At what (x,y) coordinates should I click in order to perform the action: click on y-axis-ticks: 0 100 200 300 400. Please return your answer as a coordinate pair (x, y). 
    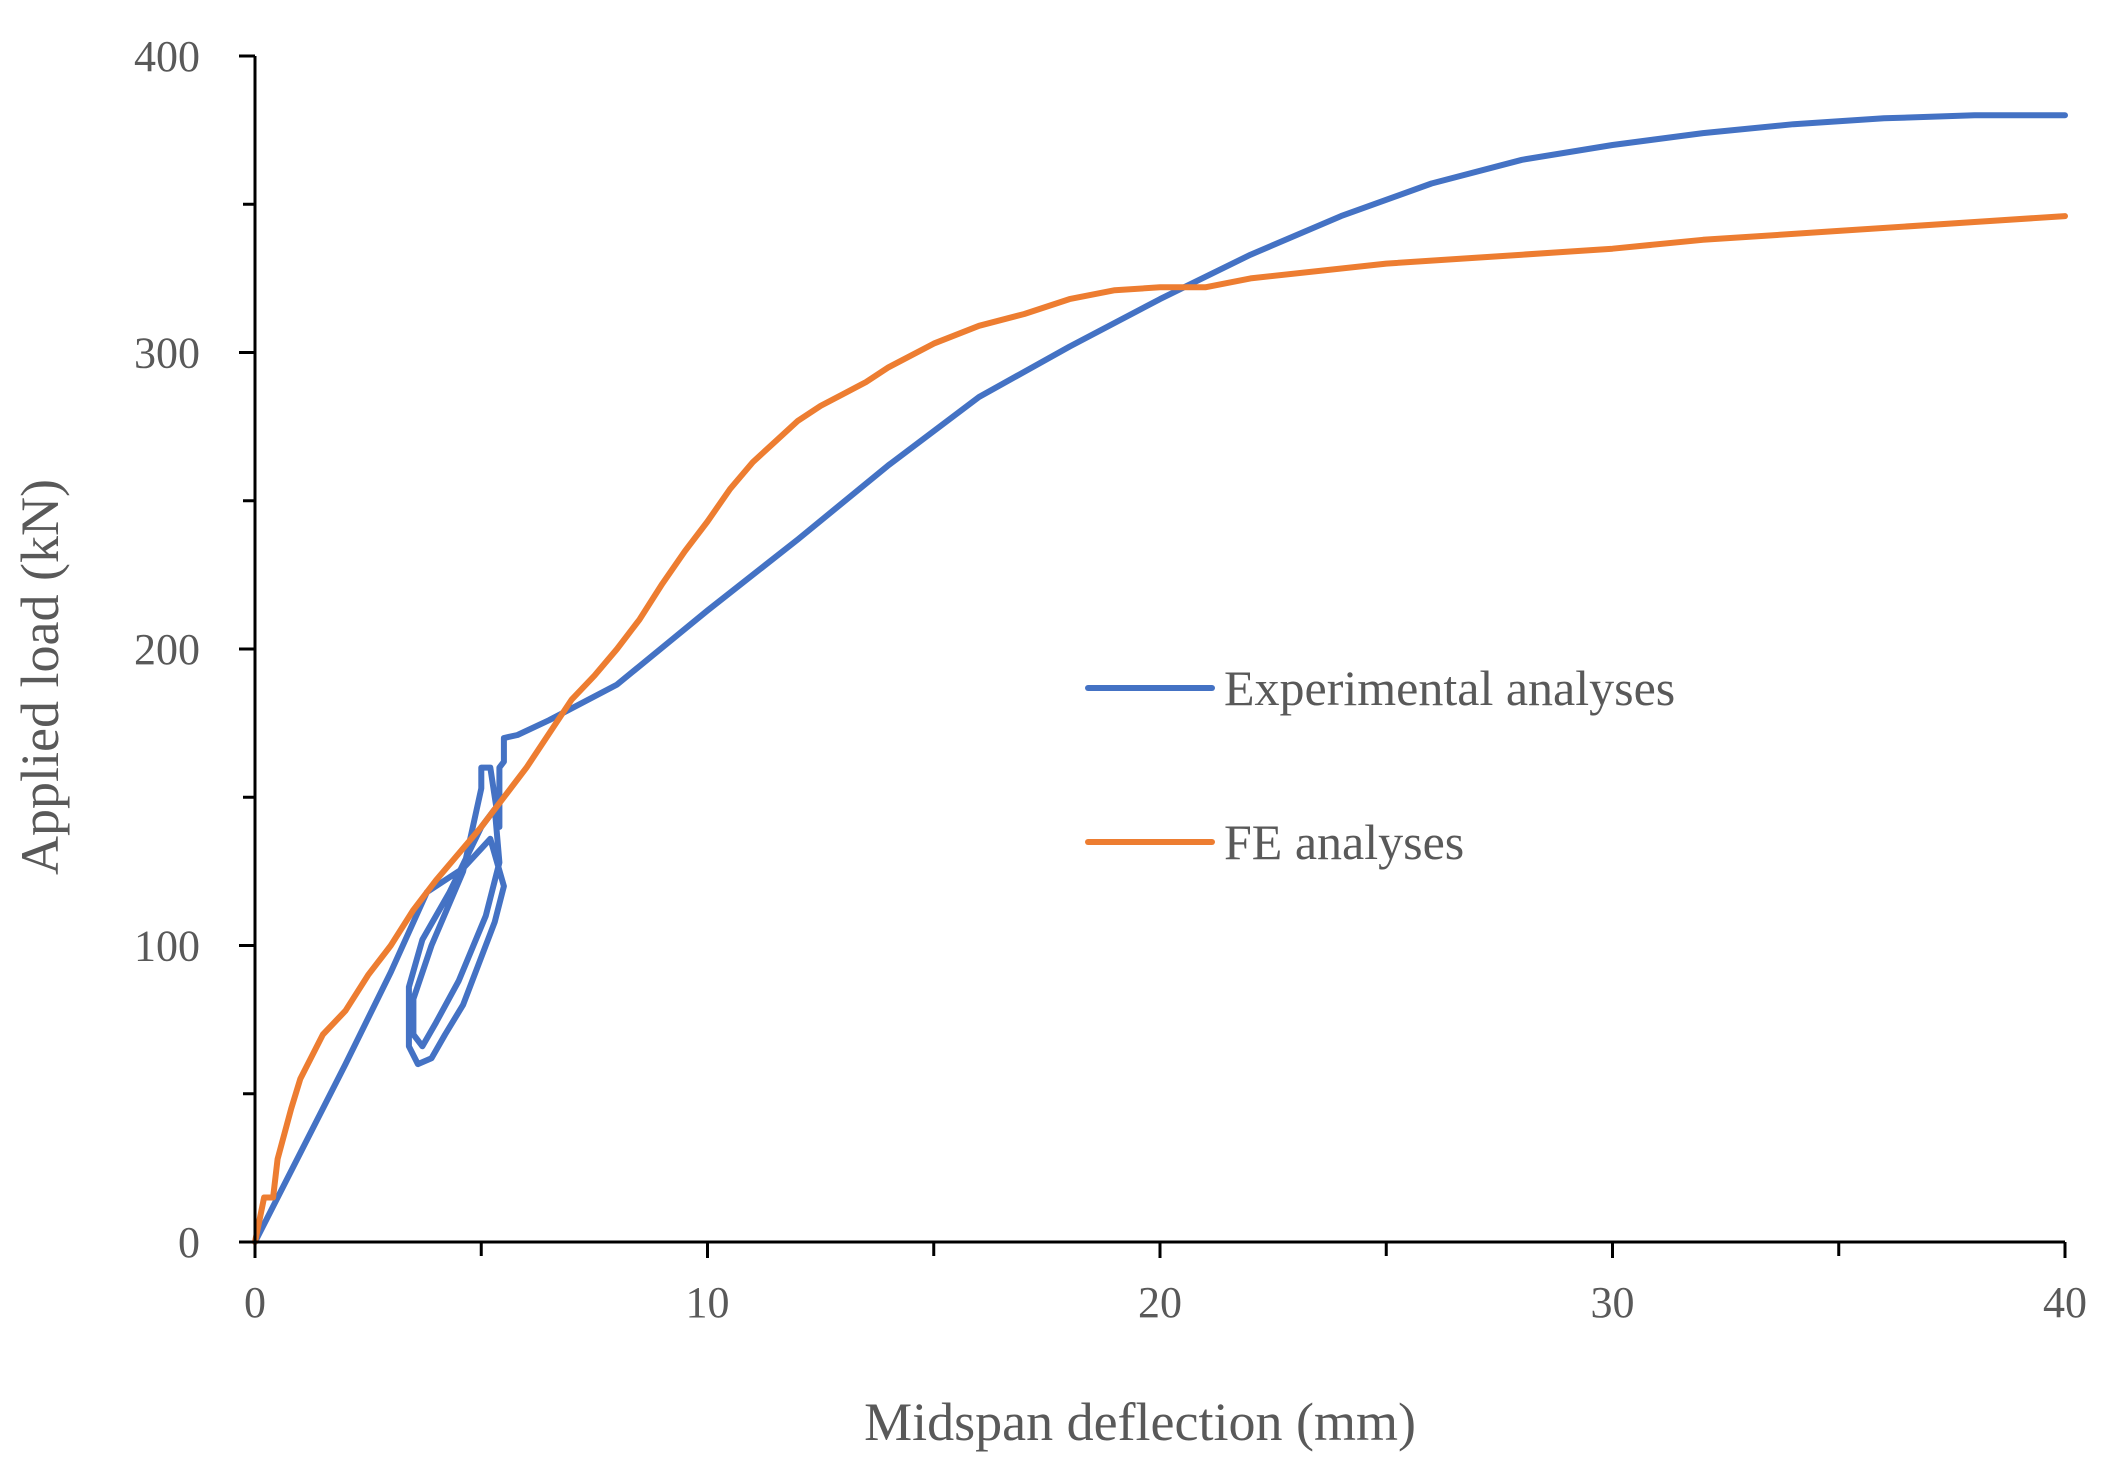
    Looking at the image, I should click on (194, 649).